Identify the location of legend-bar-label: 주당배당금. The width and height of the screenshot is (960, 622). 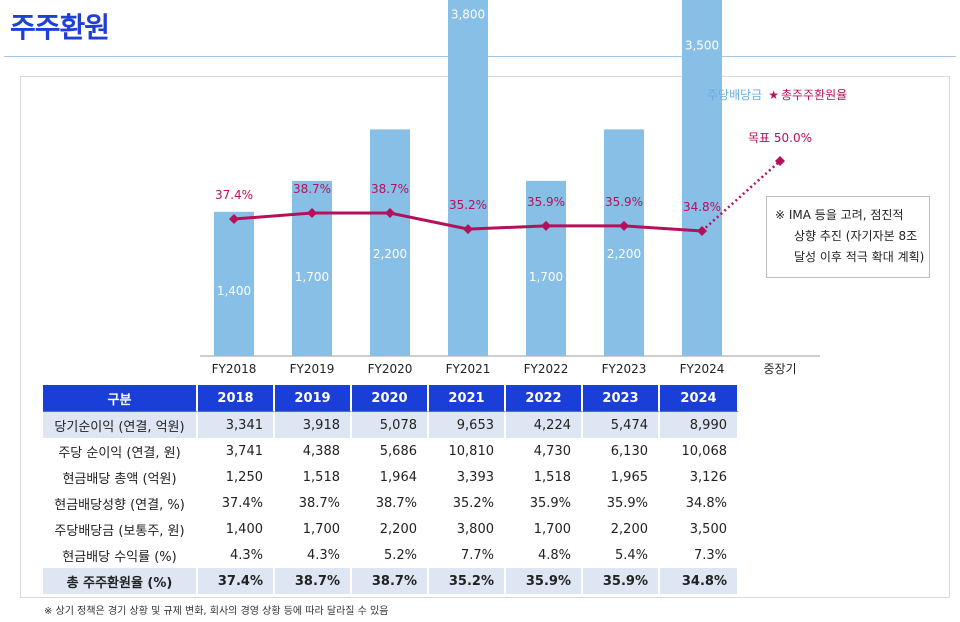
(735, 95).